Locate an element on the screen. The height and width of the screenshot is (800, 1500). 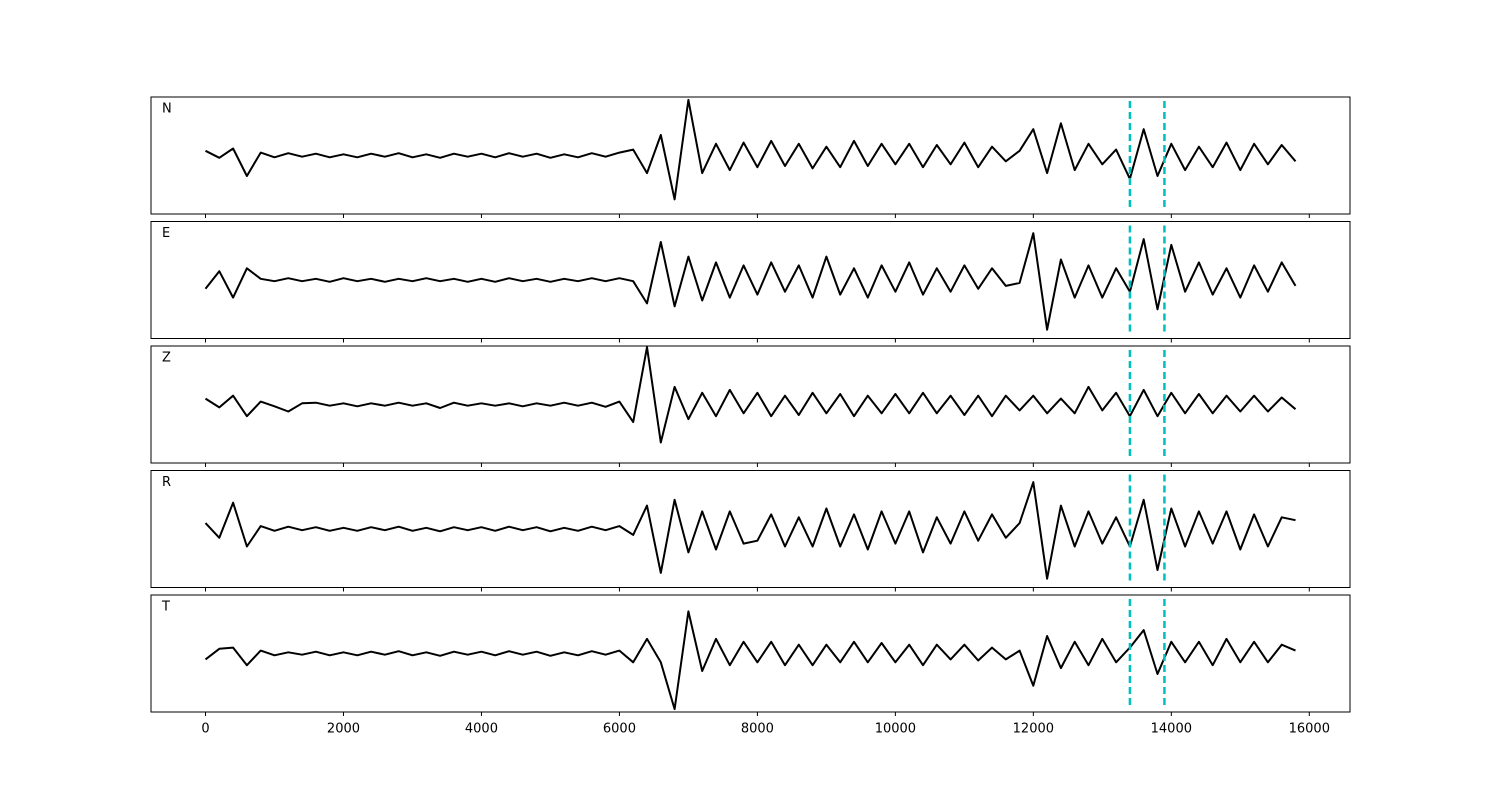
x-tick-label: 16000 is located at coordinates (1309, 729).